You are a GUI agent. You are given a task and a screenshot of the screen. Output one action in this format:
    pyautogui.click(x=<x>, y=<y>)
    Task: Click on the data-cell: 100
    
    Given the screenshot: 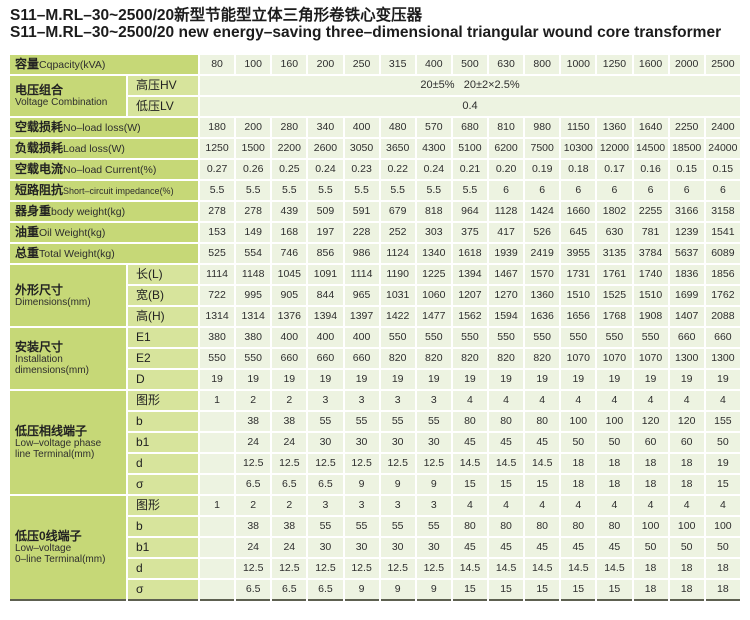 What is the action you would take?
    pyautogui.click(x=650, y=526)
    